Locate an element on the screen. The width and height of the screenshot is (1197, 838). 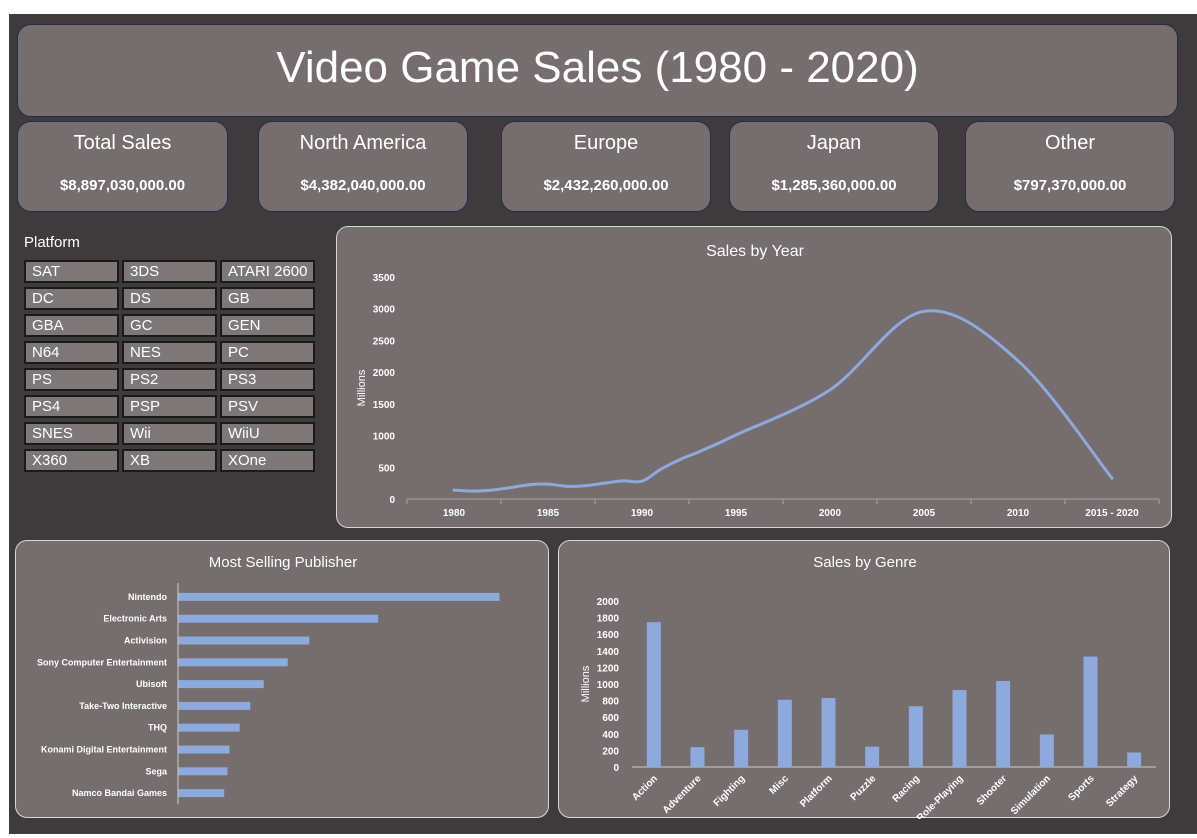
platform-option: PC is located at coordinates (267, 352).